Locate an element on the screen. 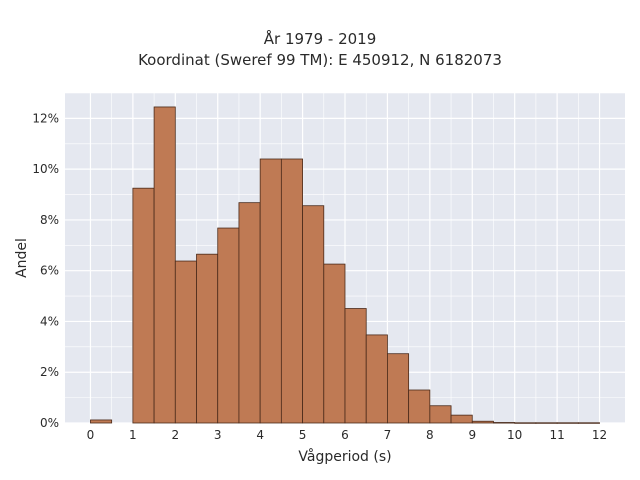  x-tick-label: 12 is located at coordinates (599, 435).